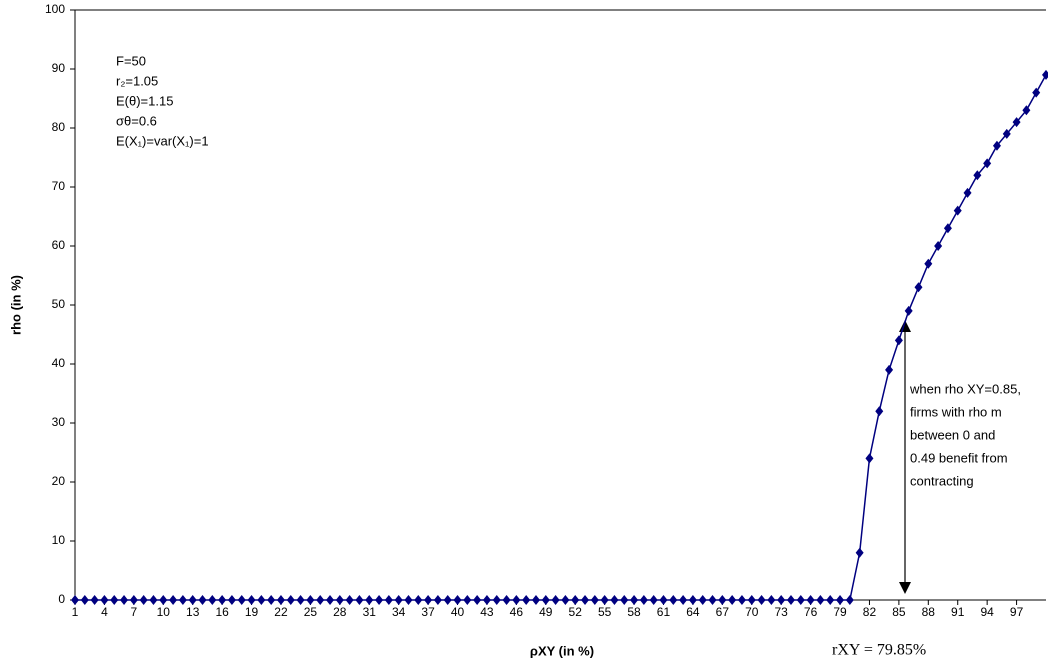 The width and height of the screenshot is (1048, 668). I want to click on x-tick-label: 76, so click(811, 612).